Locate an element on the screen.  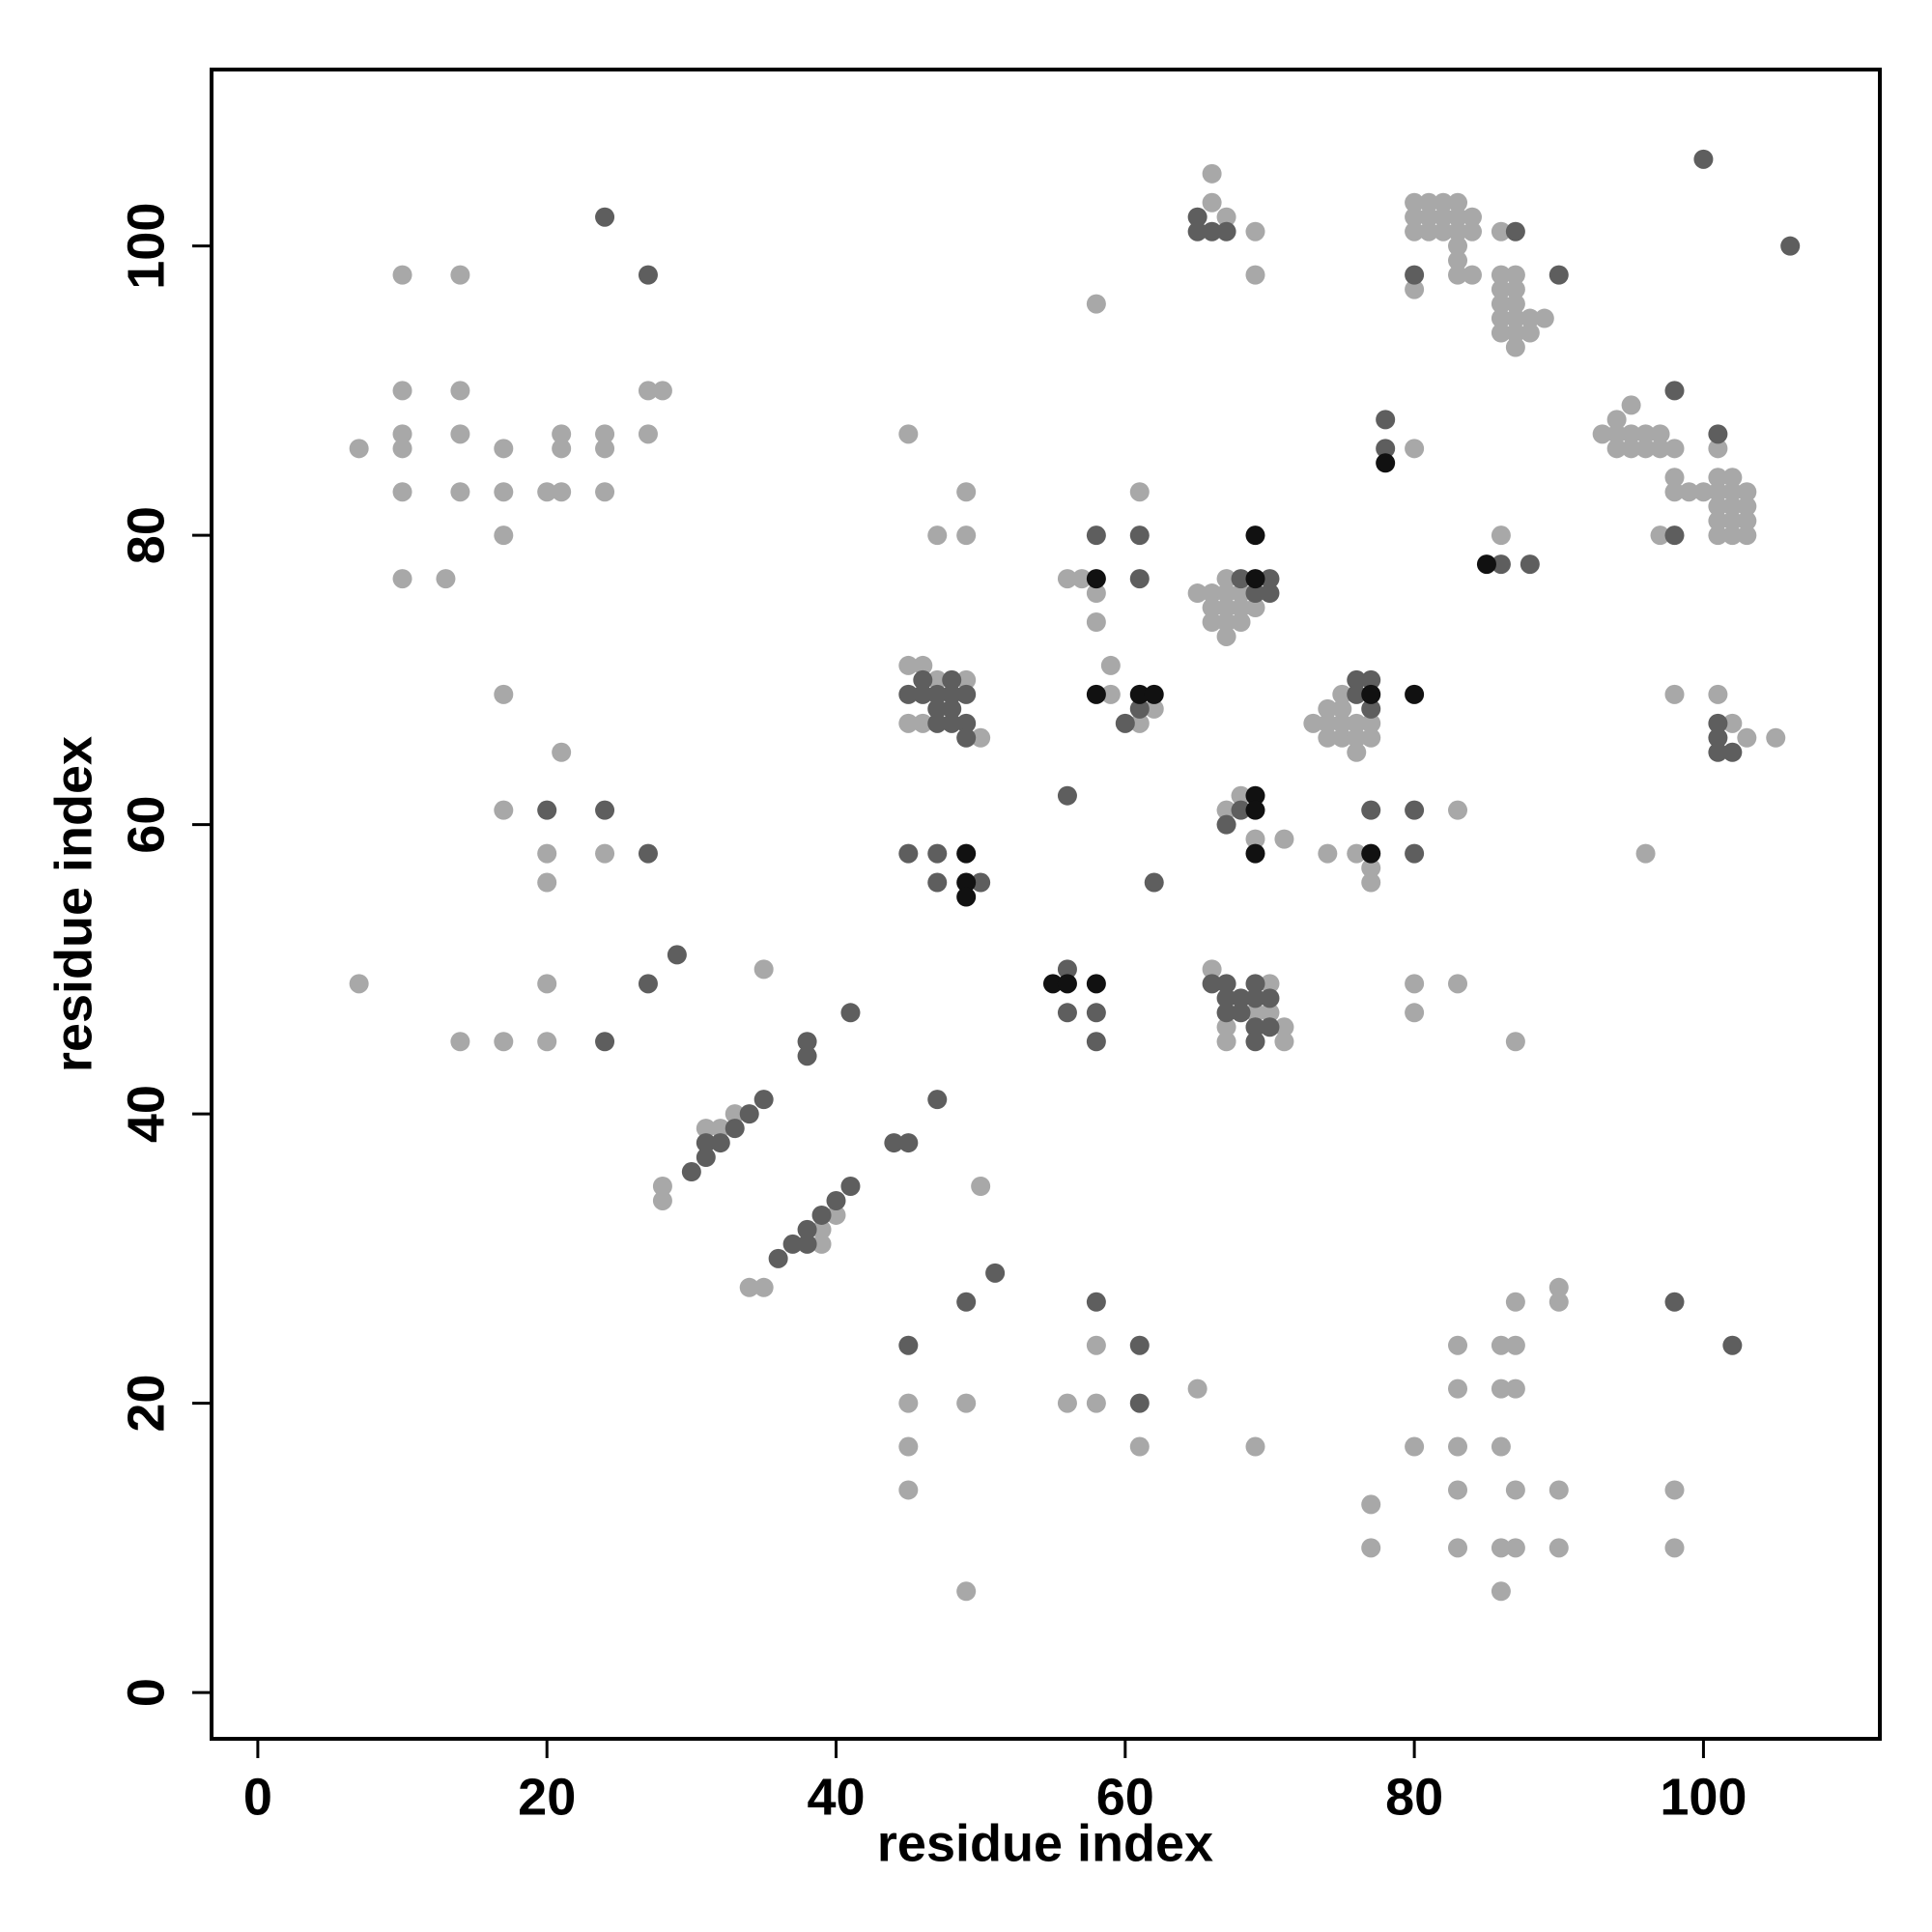
y-tick-label: 20 is located at coordinates (146, 1404).